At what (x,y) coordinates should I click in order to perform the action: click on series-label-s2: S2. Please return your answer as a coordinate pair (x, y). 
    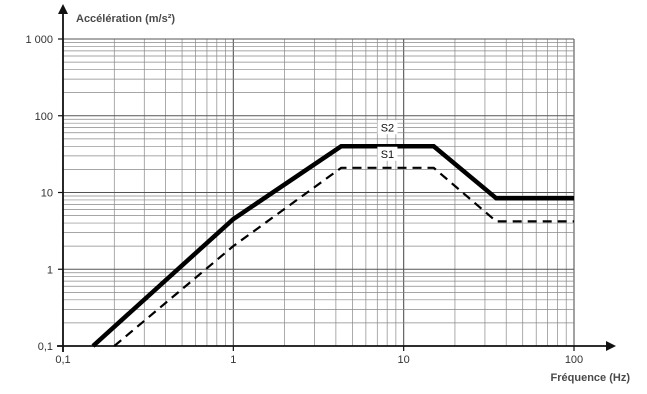
    Looking at the image, I should click on (387, 128).